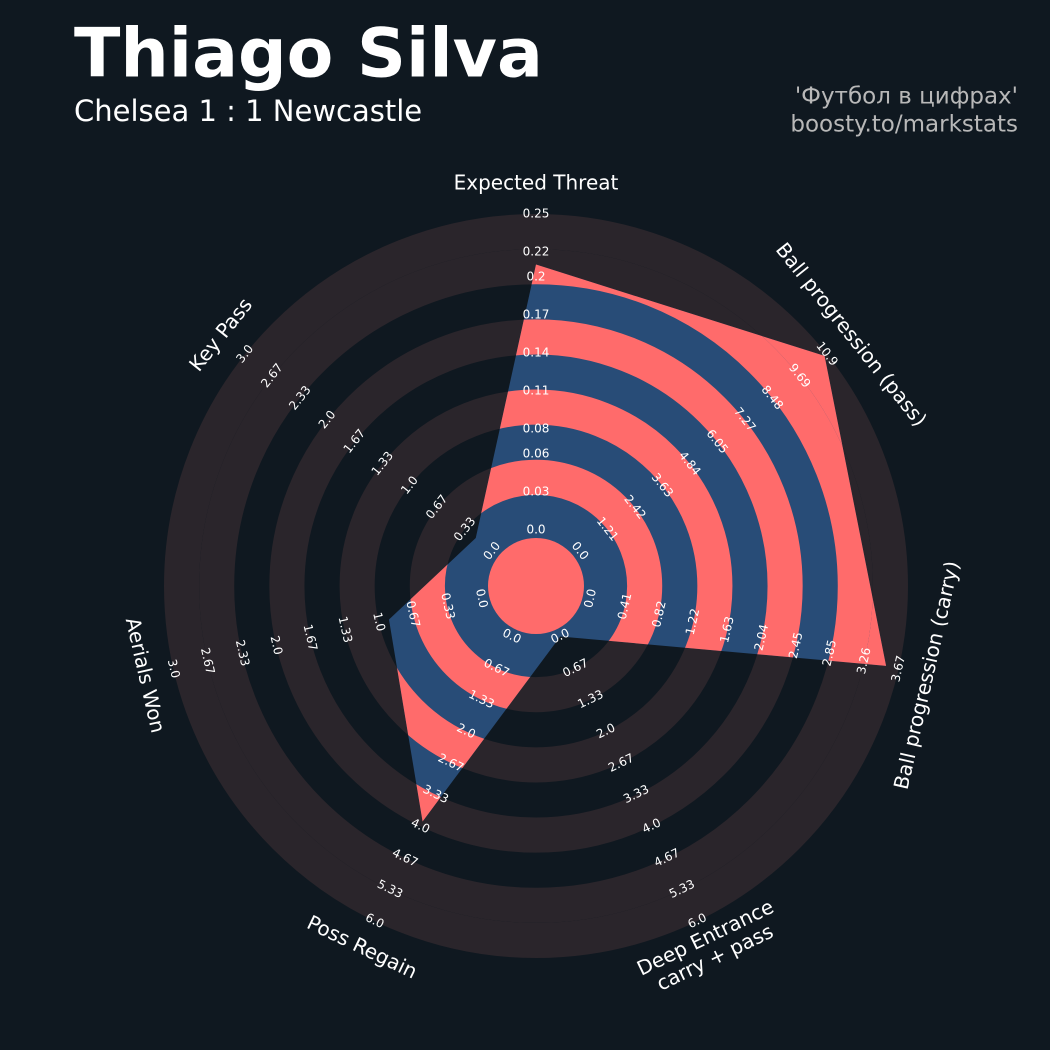  I want to click on tick-label: 2.67, so click(208, 660).